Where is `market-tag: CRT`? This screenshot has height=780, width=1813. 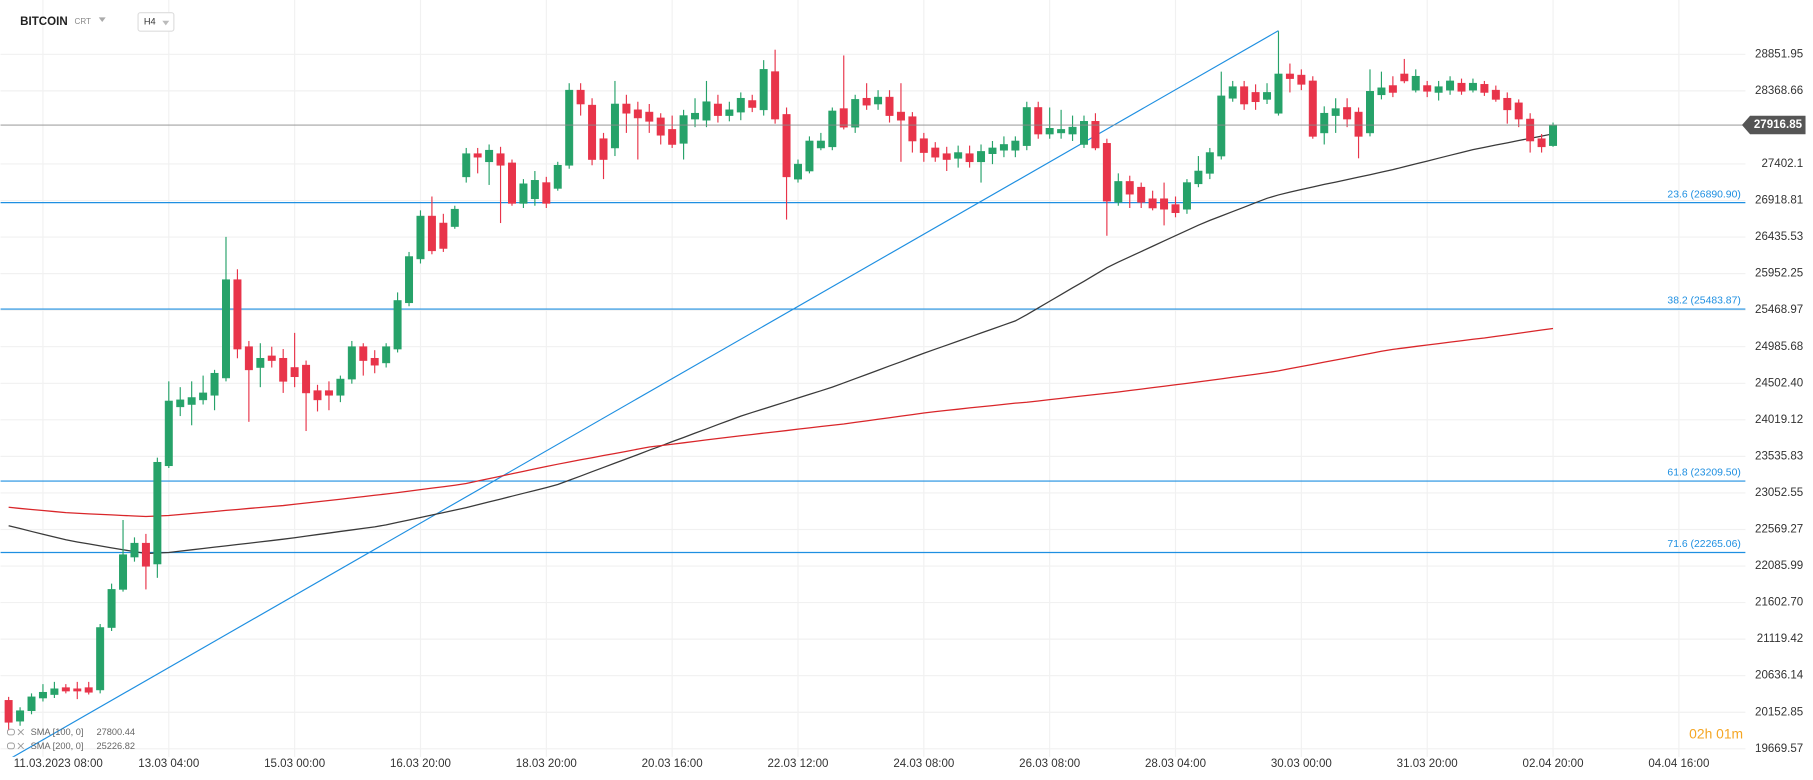
market-tag: CRT is located at coordinates (83, 21).